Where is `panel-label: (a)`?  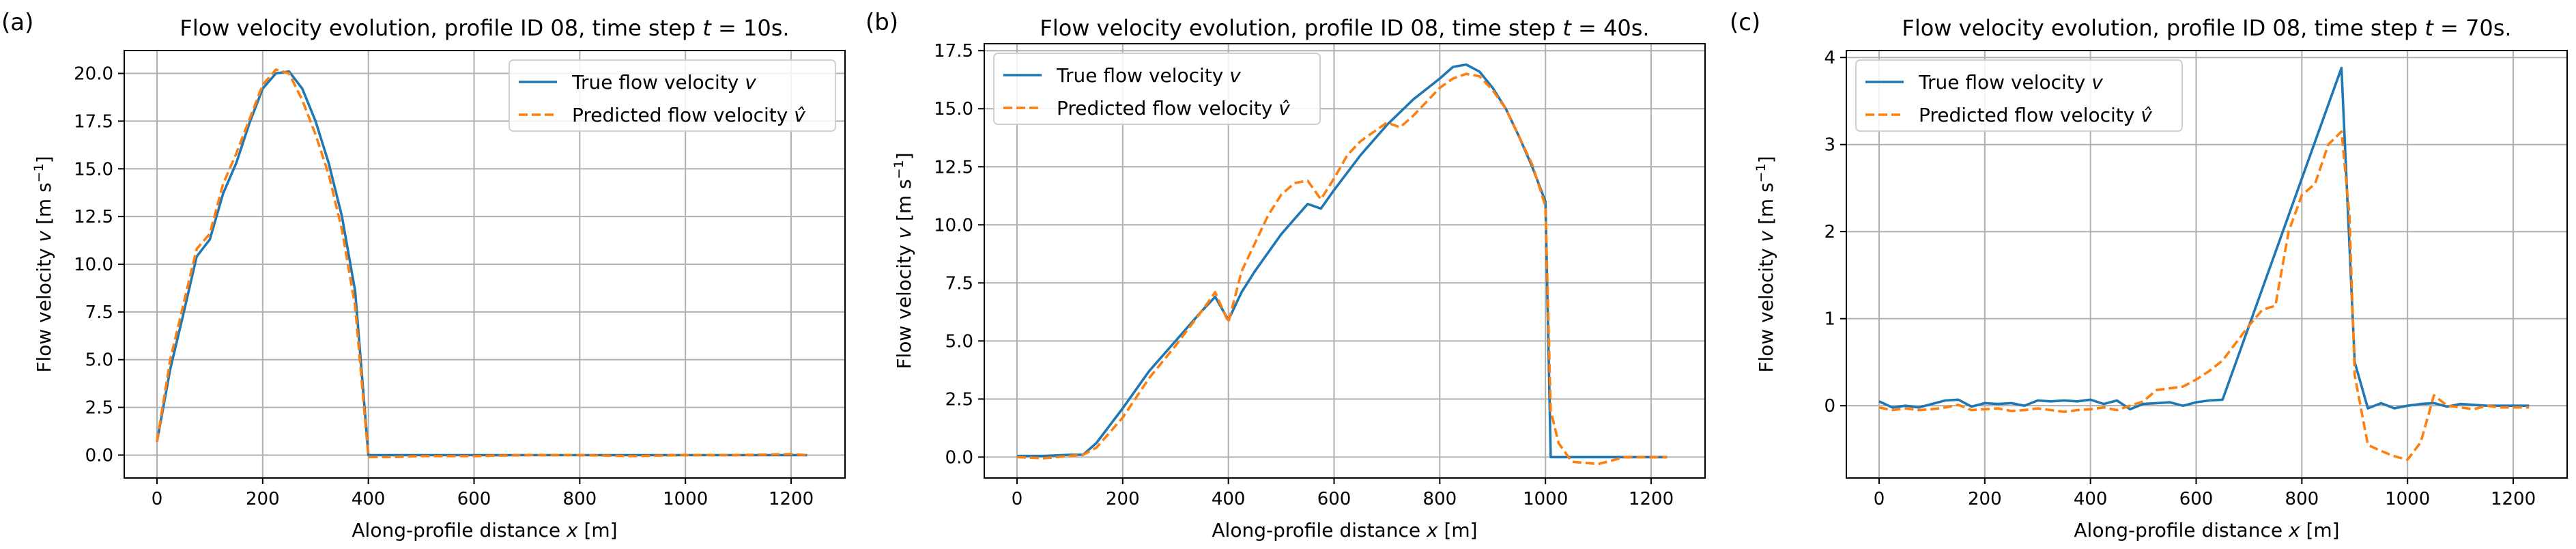 panel-label: (a) is located at coordinates (17, 22).